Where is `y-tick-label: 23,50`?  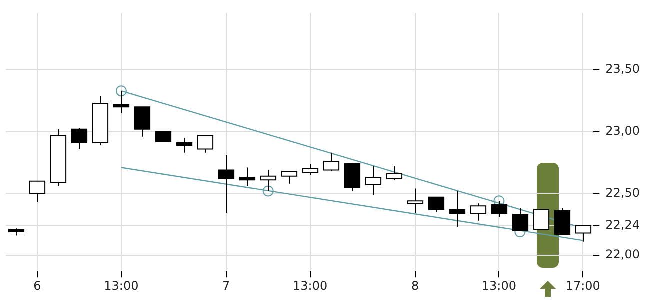
y-tick-label: 23,50 is located at coordinates (623, 69).